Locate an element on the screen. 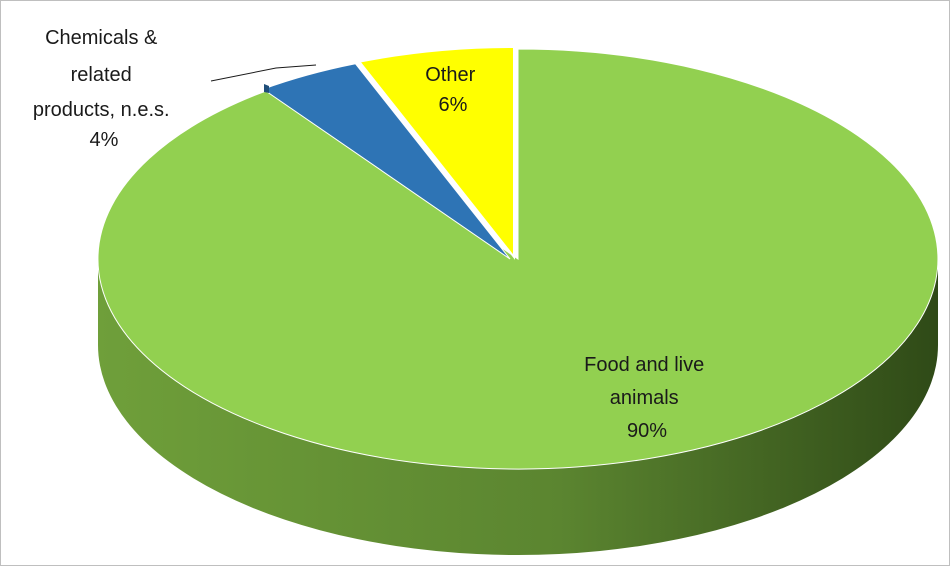 This screenshot has width=950, height=567. label-food-and-live-animals: Food and live animals 90% is located at coordinates (647, 398).